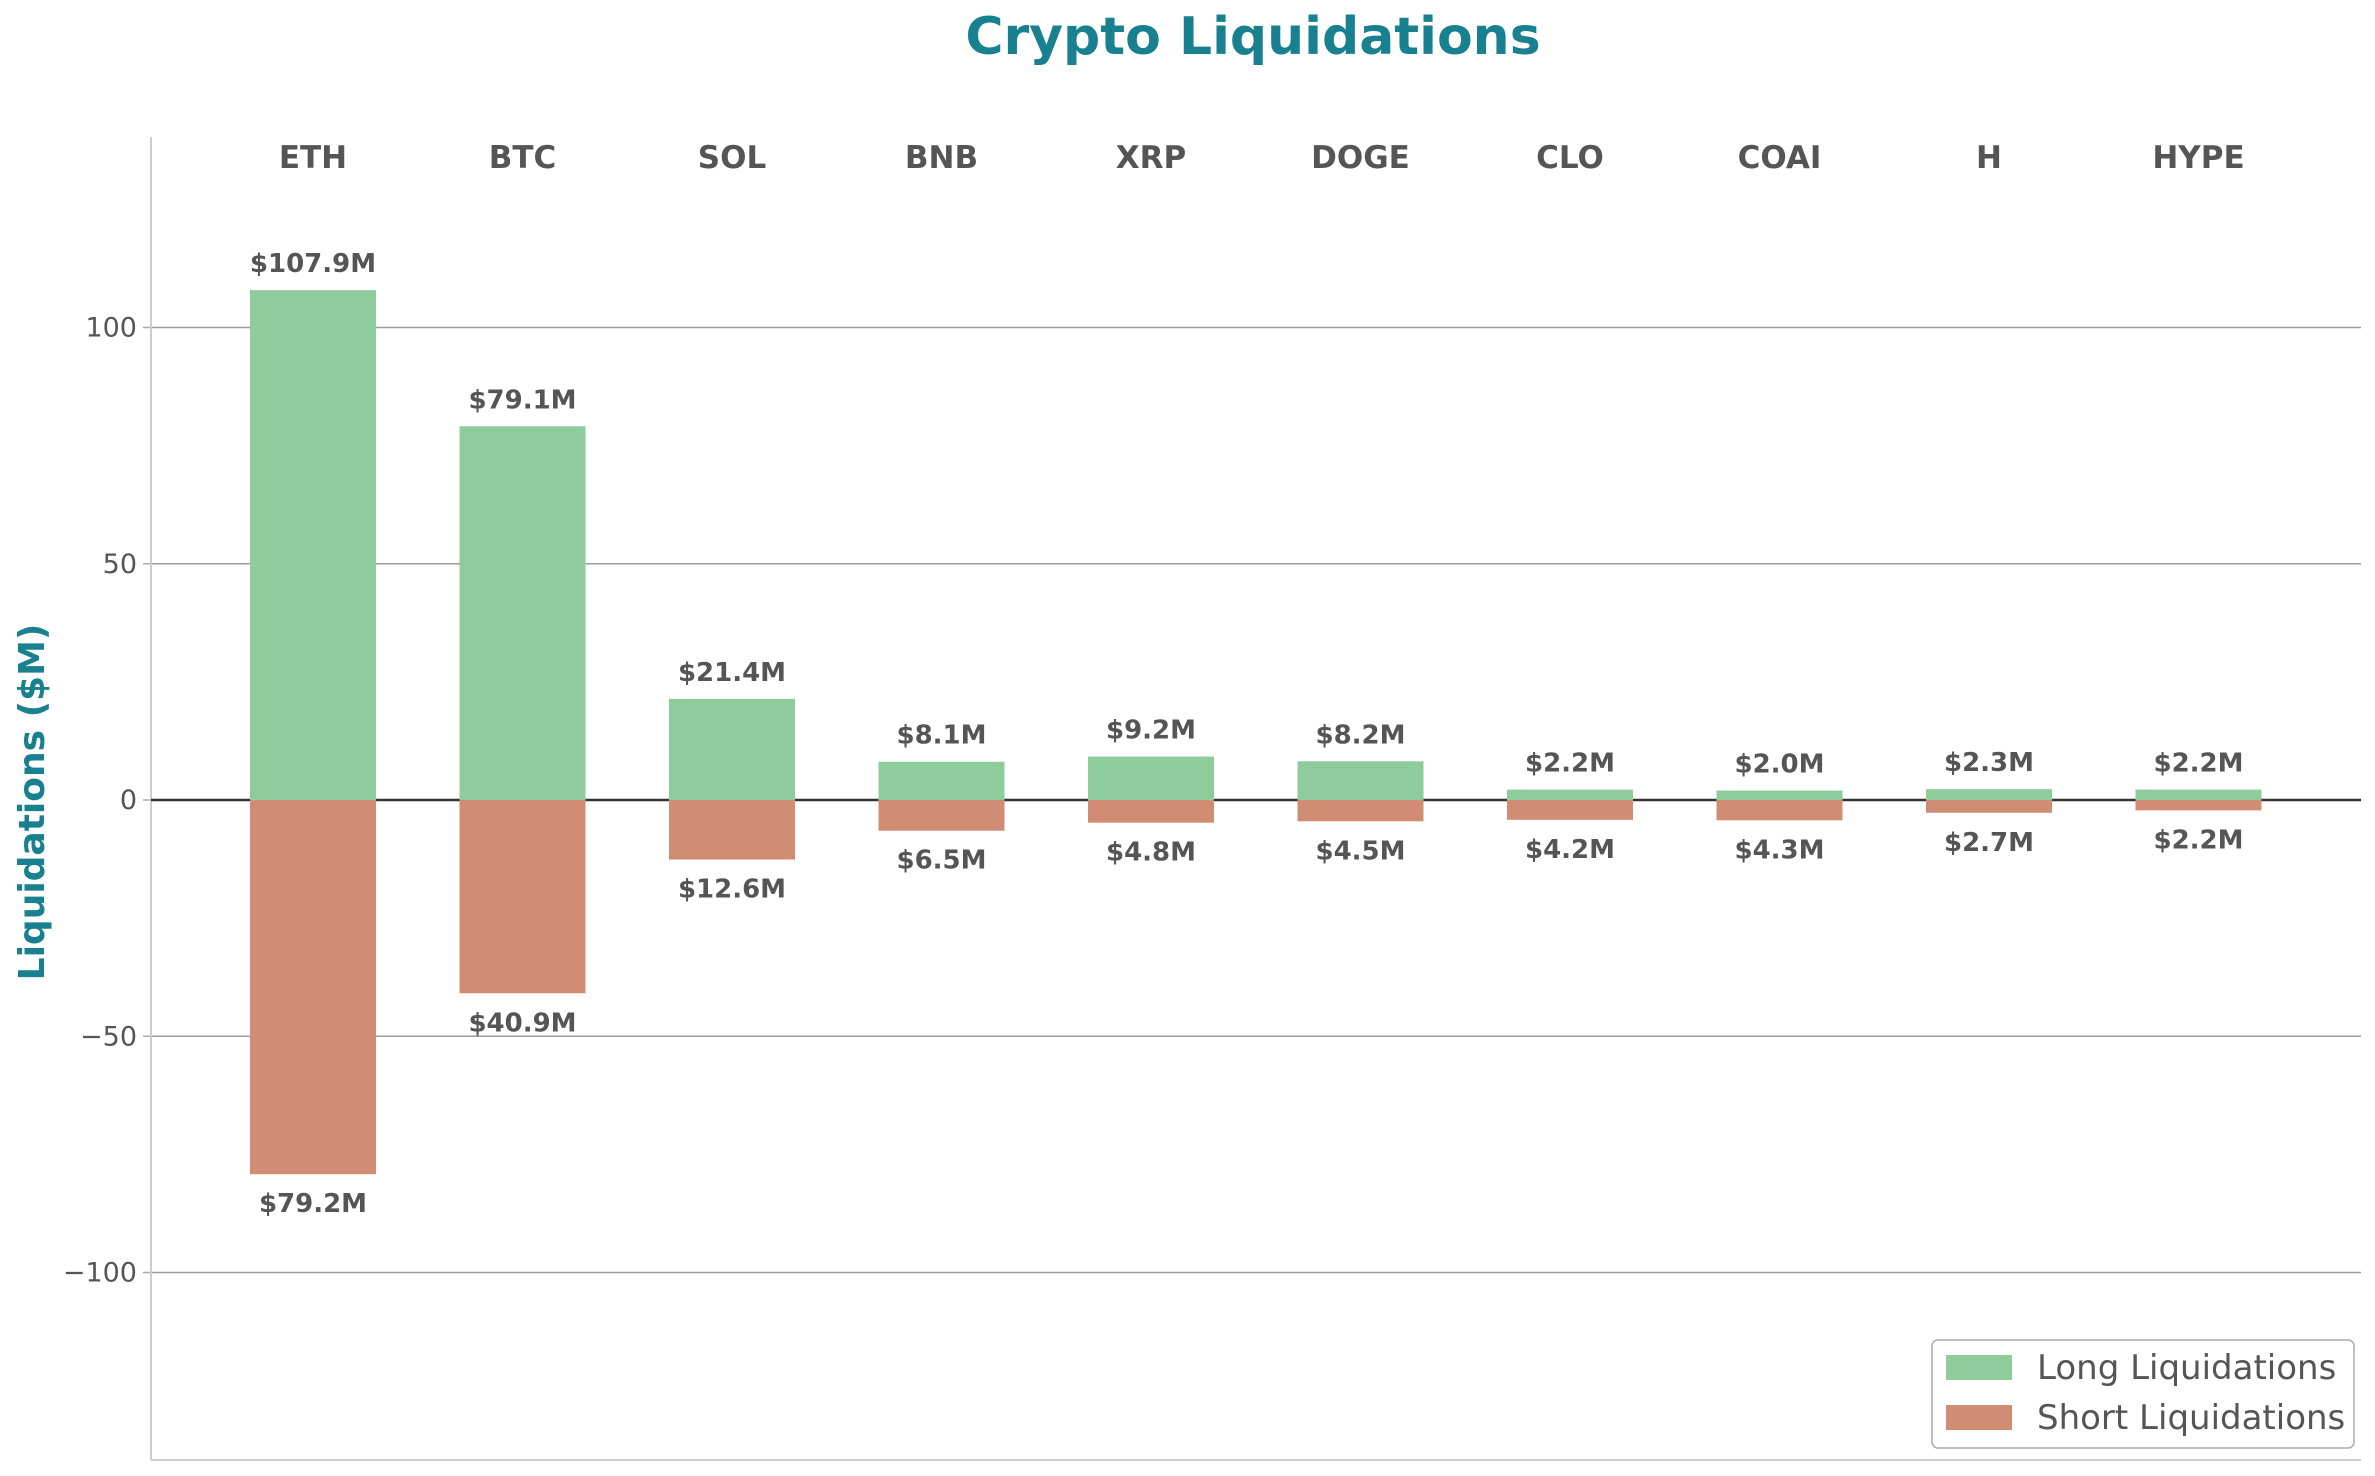 The width and height of the screenshot is (2375, 1476). I want to click on short-value-label: $2.7M, so click(1989, 843).